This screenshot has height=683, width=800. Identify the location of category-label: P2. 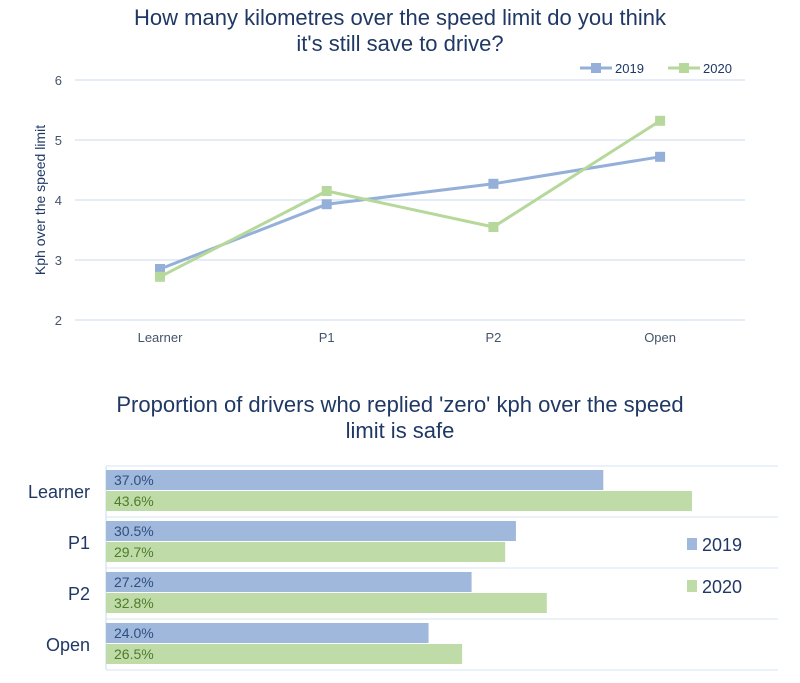
(79, 594).